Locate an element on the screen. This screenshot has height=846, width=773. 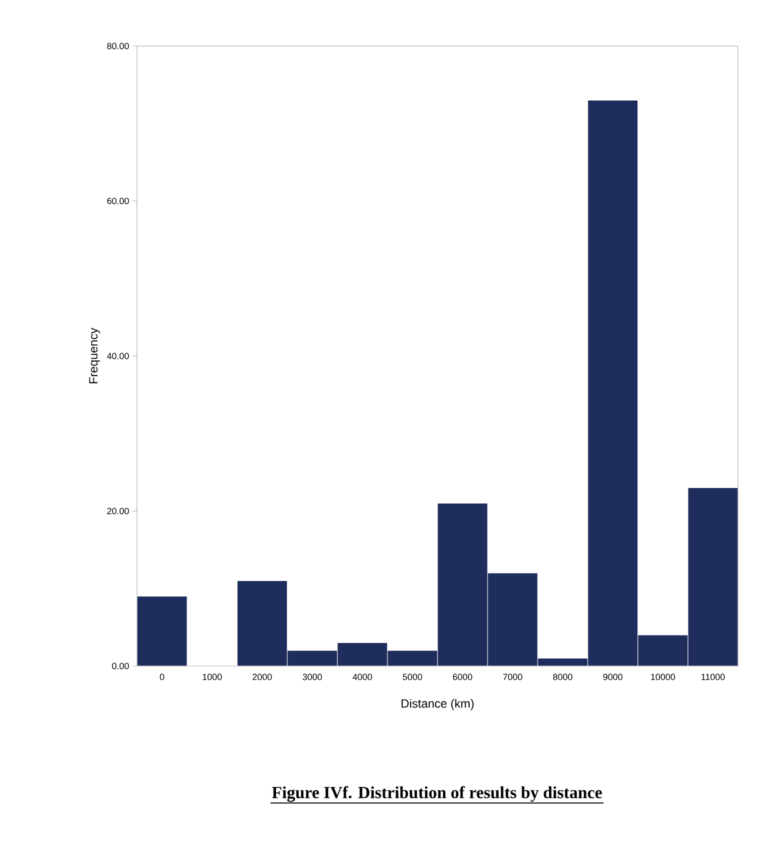
y-tick-label: 40.00 is located at coordinates (117, 356).